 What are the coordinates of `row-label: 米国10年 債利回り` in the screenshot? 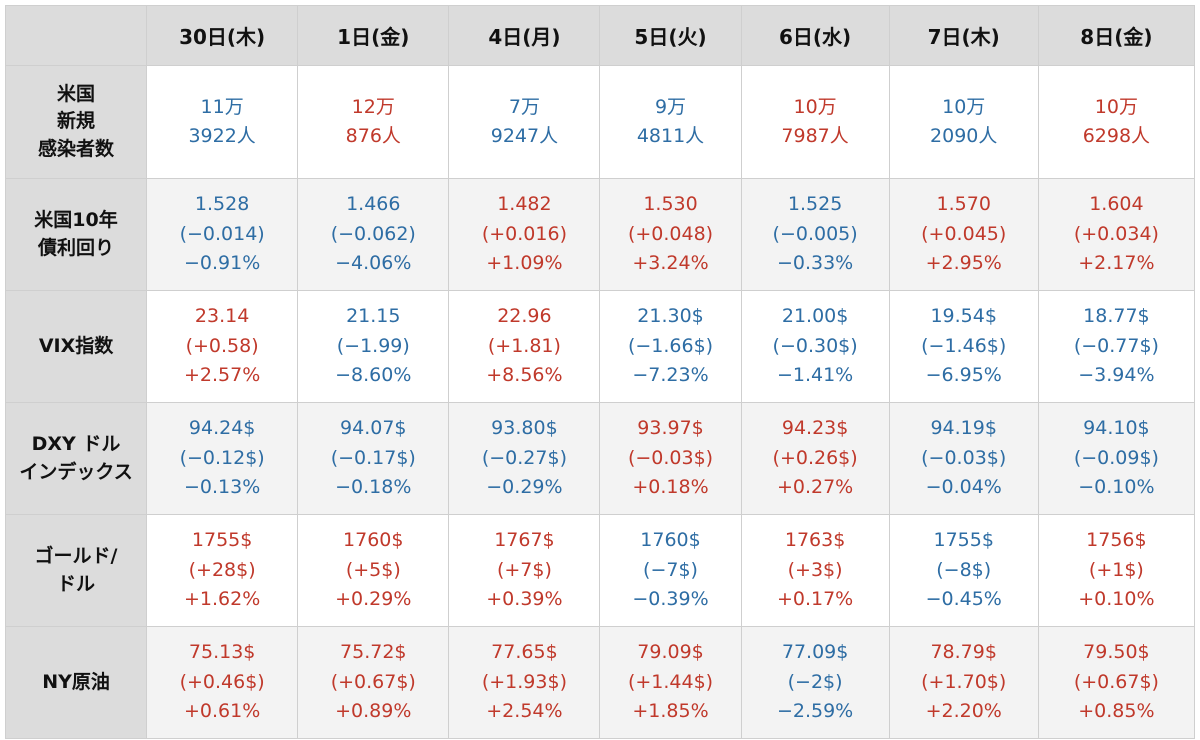 It's located at (76, 234).